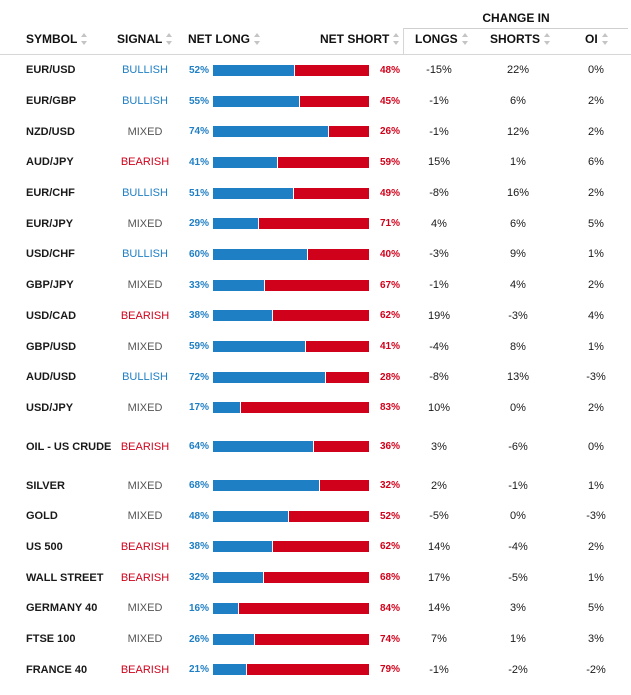  What do you see at coordinates (315, 193) in the screenshot?
I see `table-row: EUR/CHF BULLISH 51% 49% -8% 16% 2%` at bounding box center [315, 193].